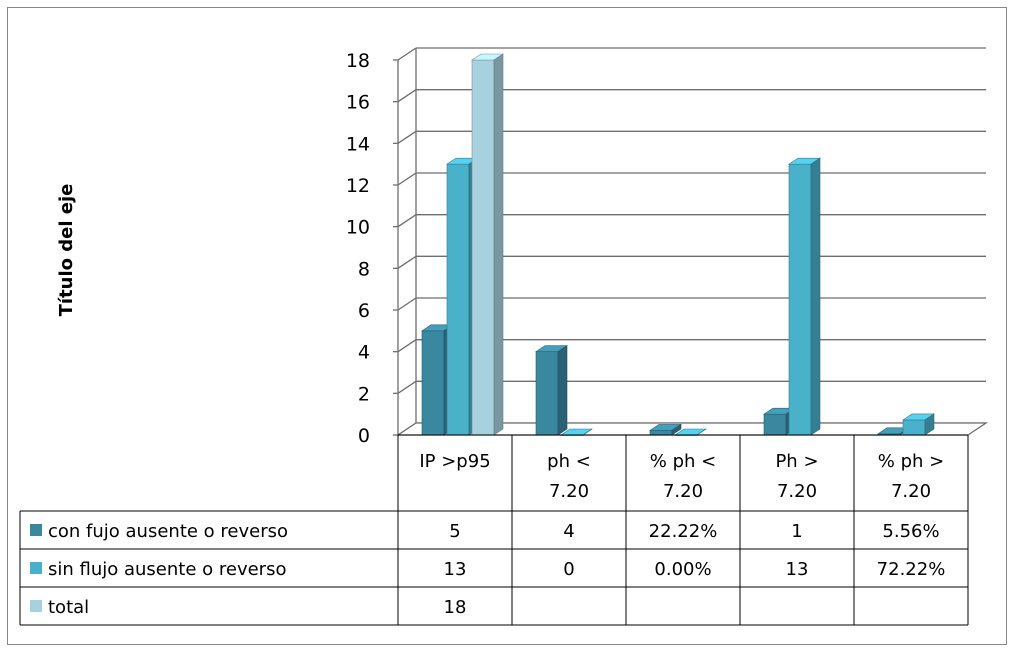  What do you see at coordinates (364, 436) in the screenshot?
I see `y-tick-label: 0` at bounding box center [364, 436].